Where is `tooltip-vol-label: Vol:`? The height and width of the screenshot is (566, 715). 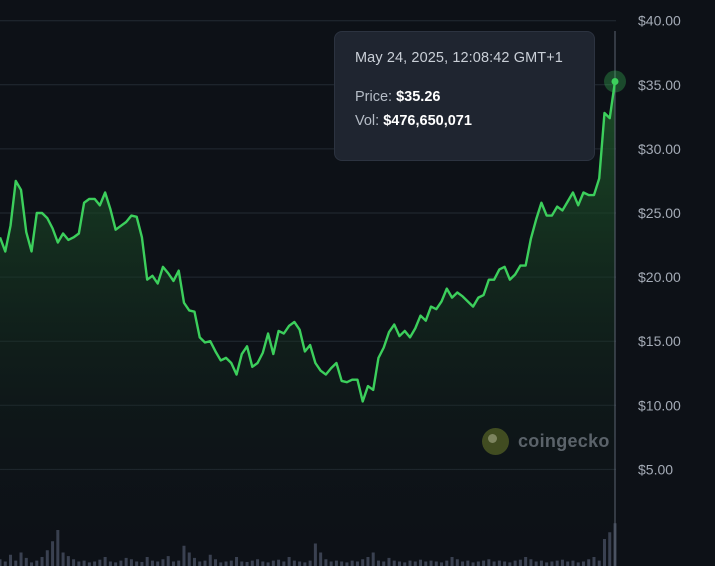
tooltip-vol-label: Vol: is located at coordinates (367, 121).